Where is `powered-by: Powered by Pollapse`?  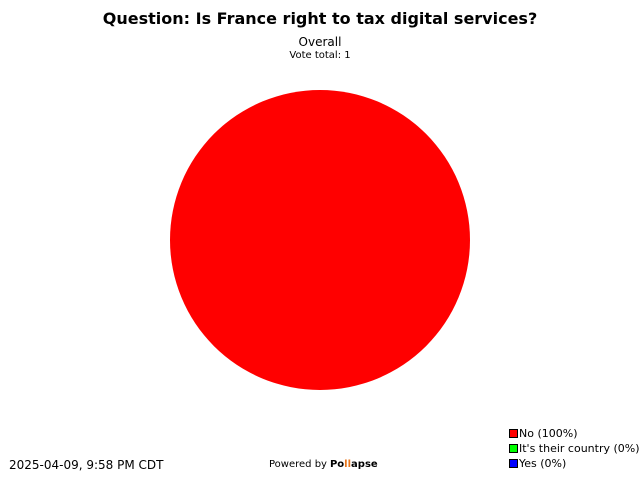 powered-by: Powered by Pollapse is located at coordinates (323, 464).